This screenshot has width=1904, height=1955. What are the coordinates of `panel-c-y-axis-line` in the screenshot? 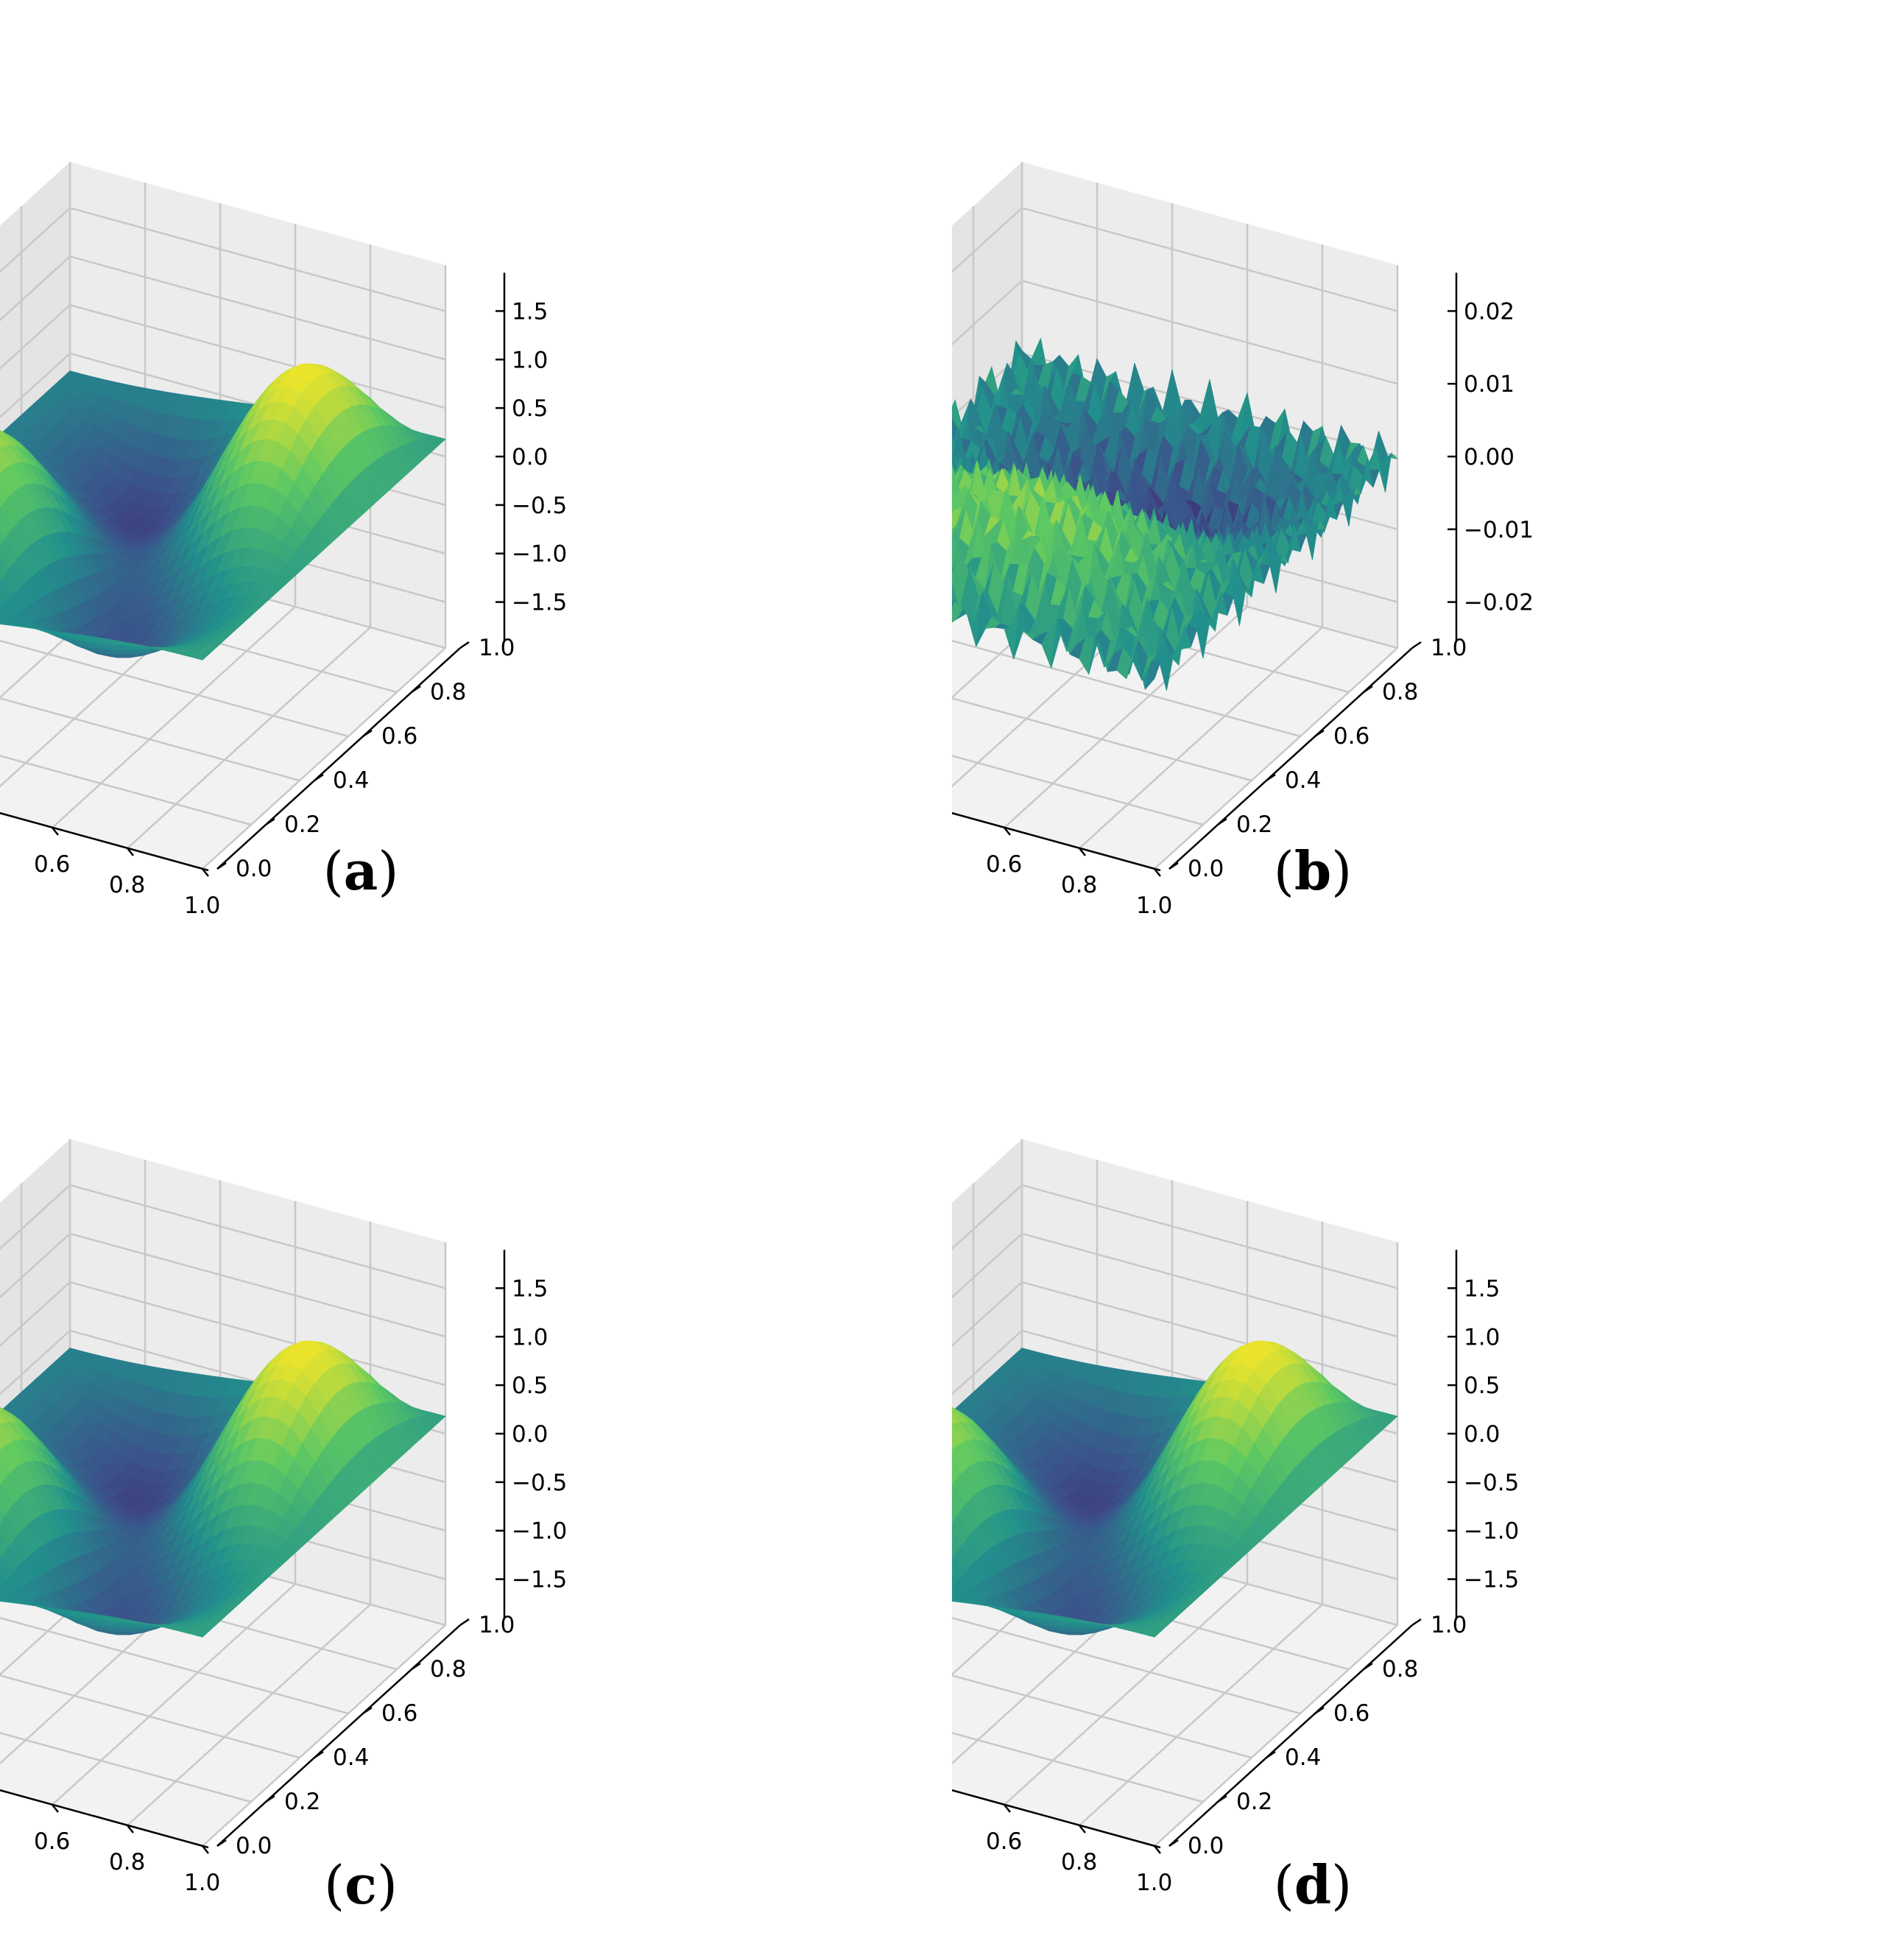 It's located at (338, 1735).